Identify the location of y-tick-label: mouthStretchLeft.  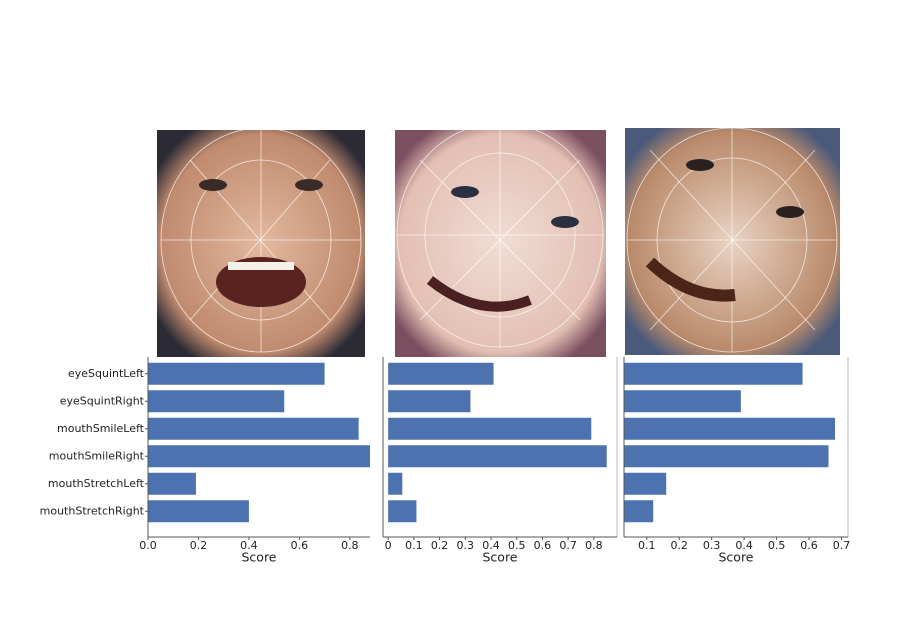
(96, 483).